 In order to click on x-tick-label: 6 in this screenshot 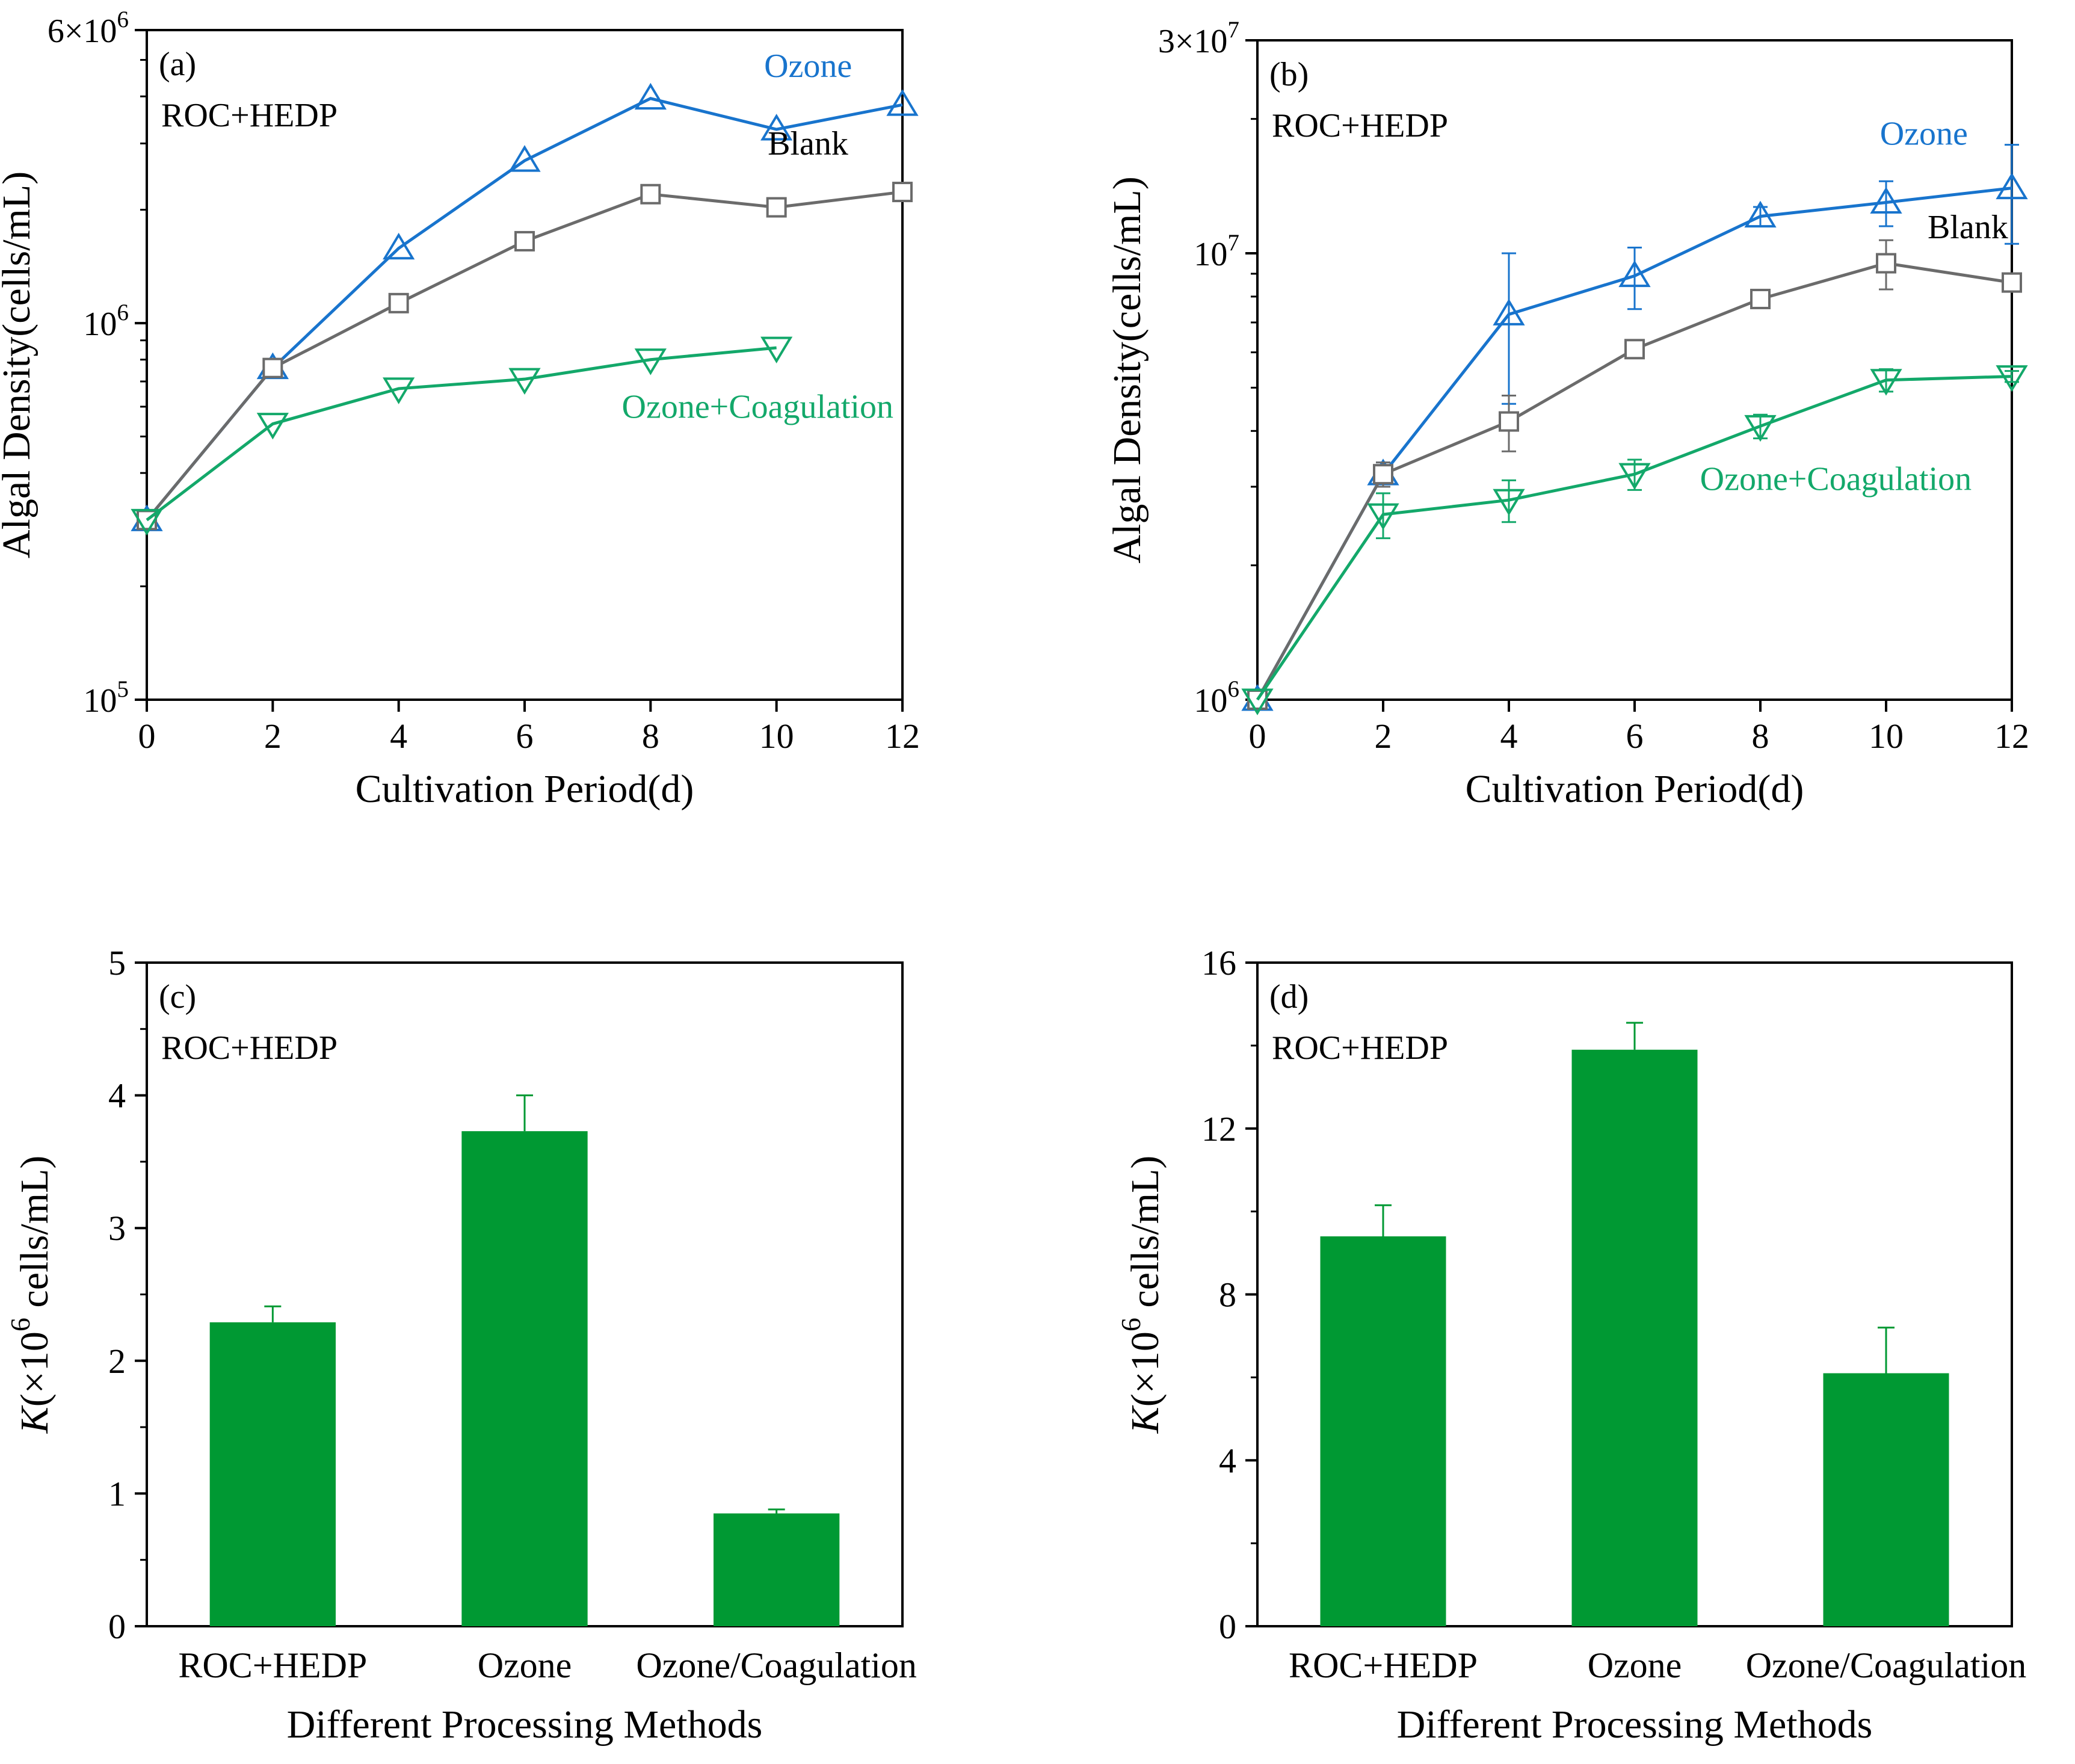, I will do `click(1635, 736)`.